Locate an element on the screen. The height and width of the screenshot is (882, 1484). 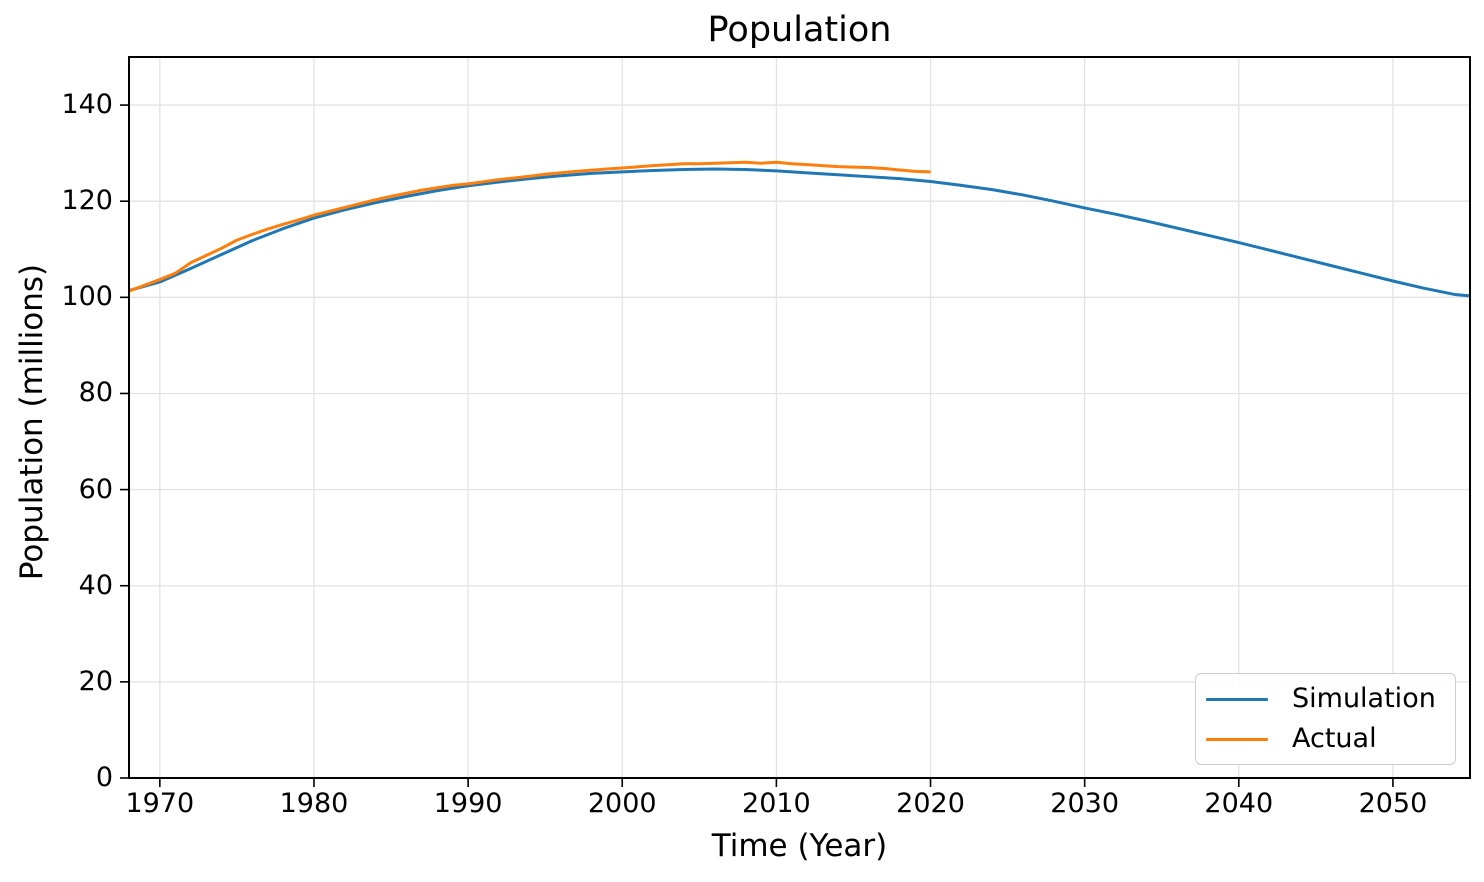
x-tick-label: 1990 is located at coordinates (468, 803).